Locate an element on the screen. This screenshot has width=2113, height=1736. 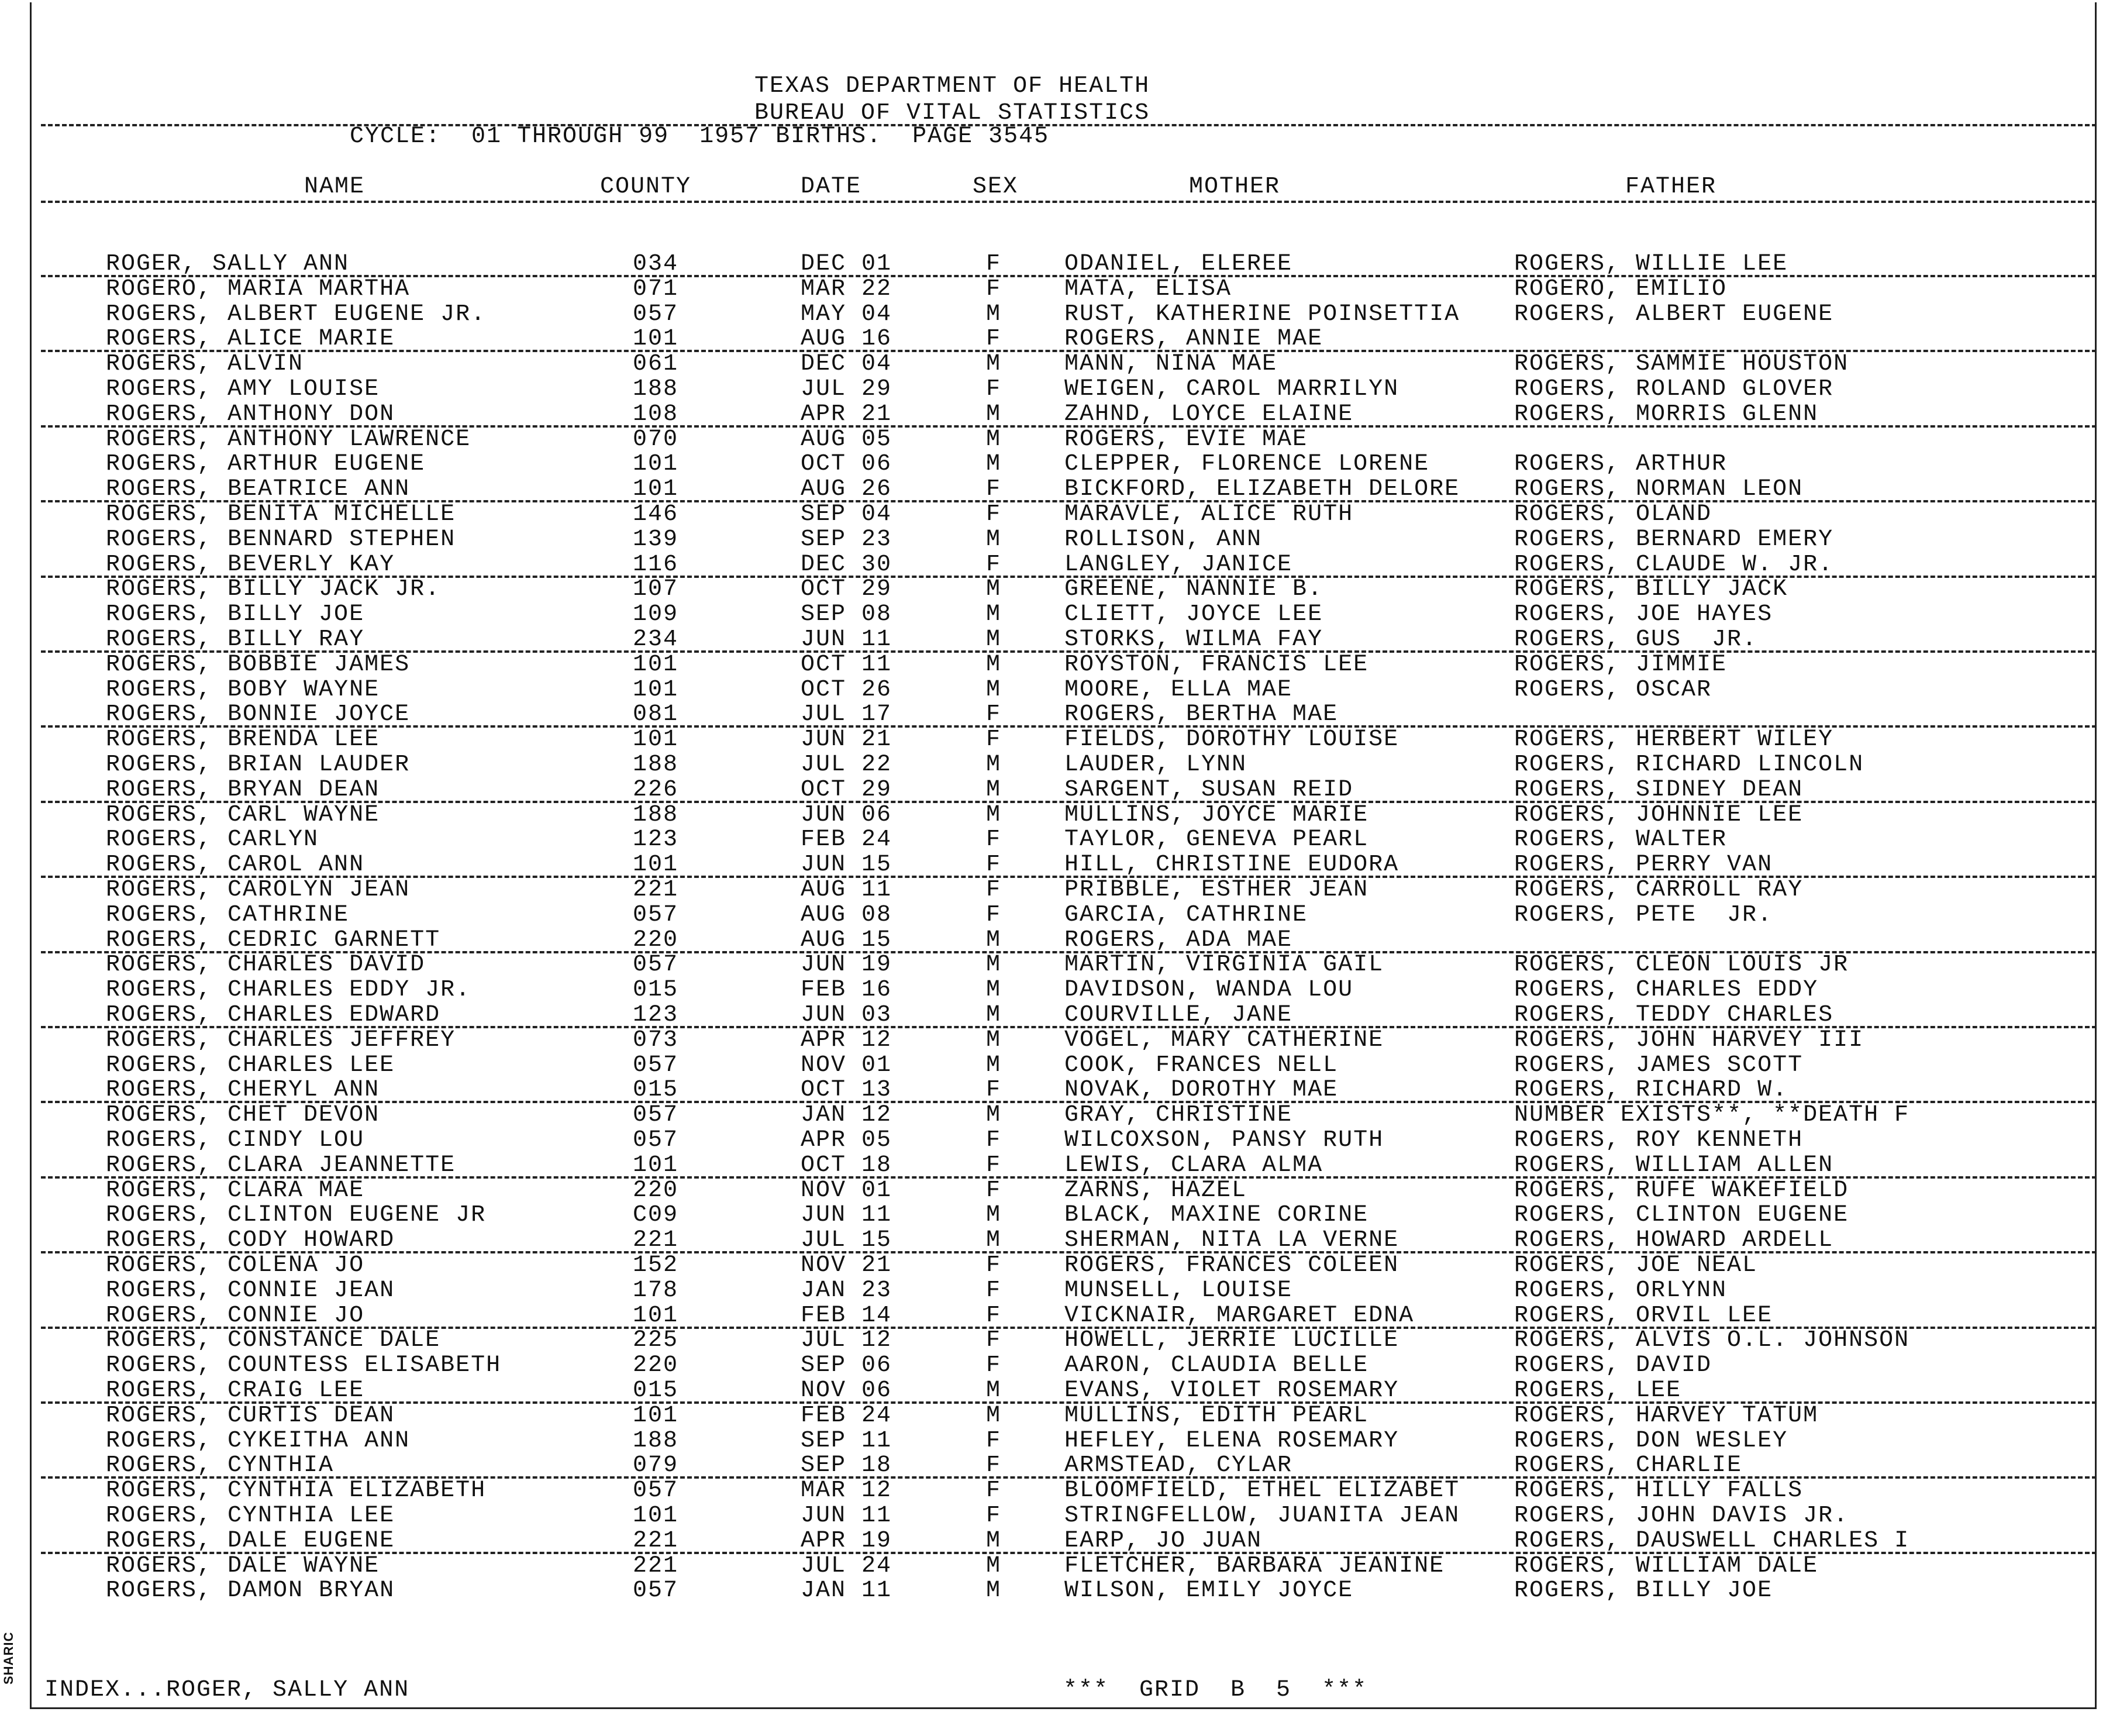
cell-father: ROGERS, GUS JR. is located at coordinates (1636, 639).